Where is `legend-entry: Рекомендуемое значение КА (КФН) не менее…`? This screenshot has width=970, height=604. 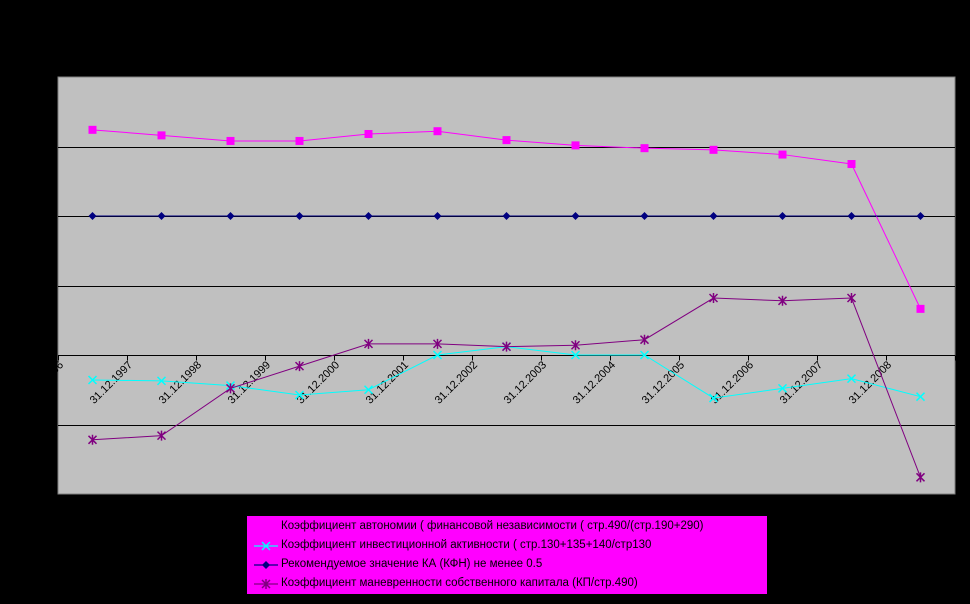
legend-entry: Рекомендуемое значение КА (КФН) не менее… is located at coordinates (508, 565).